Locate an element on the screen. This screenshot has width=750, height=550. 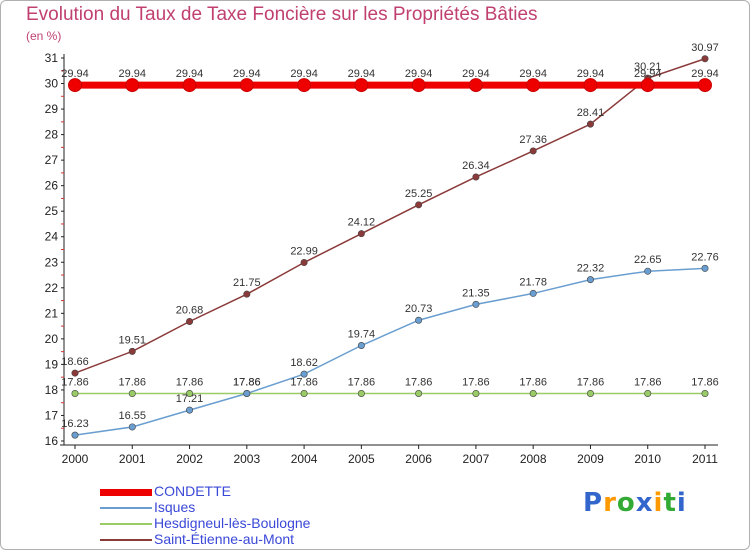
logo-letter: P is located at coordinates (593, 503).